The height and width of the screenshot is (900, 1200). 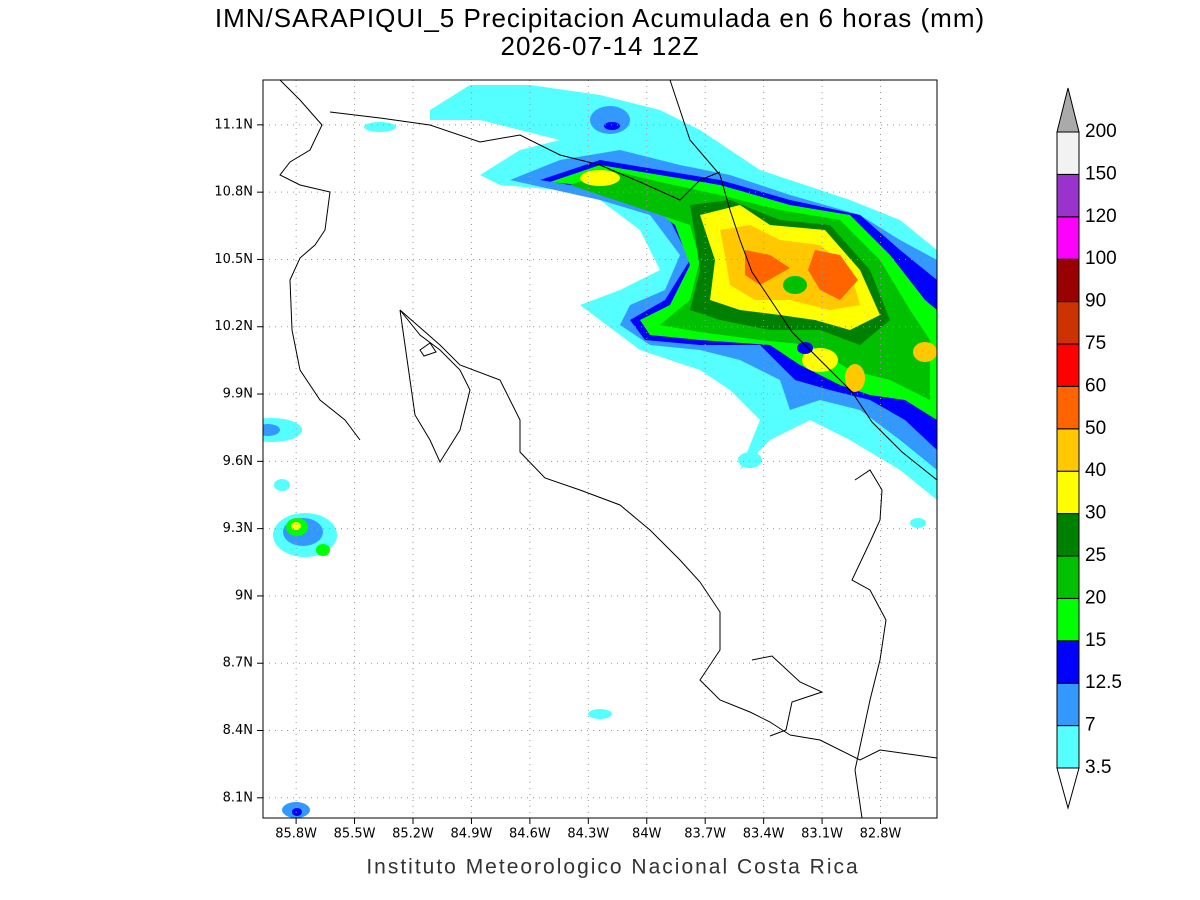 I want to click on y-tick-label: 8.7N, so click(x=238, y=663).